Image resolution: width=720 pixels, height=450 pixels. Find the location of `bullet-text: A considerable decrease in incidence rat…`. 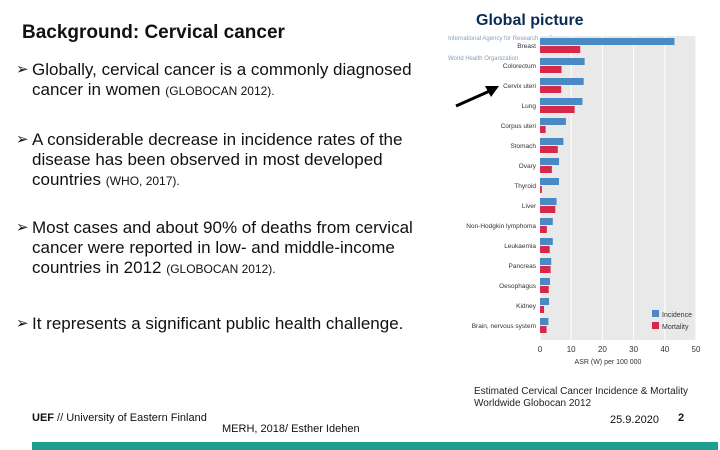

bullet-text: A considerable decrease in incidence rat… is located at coordinates (217, 159).